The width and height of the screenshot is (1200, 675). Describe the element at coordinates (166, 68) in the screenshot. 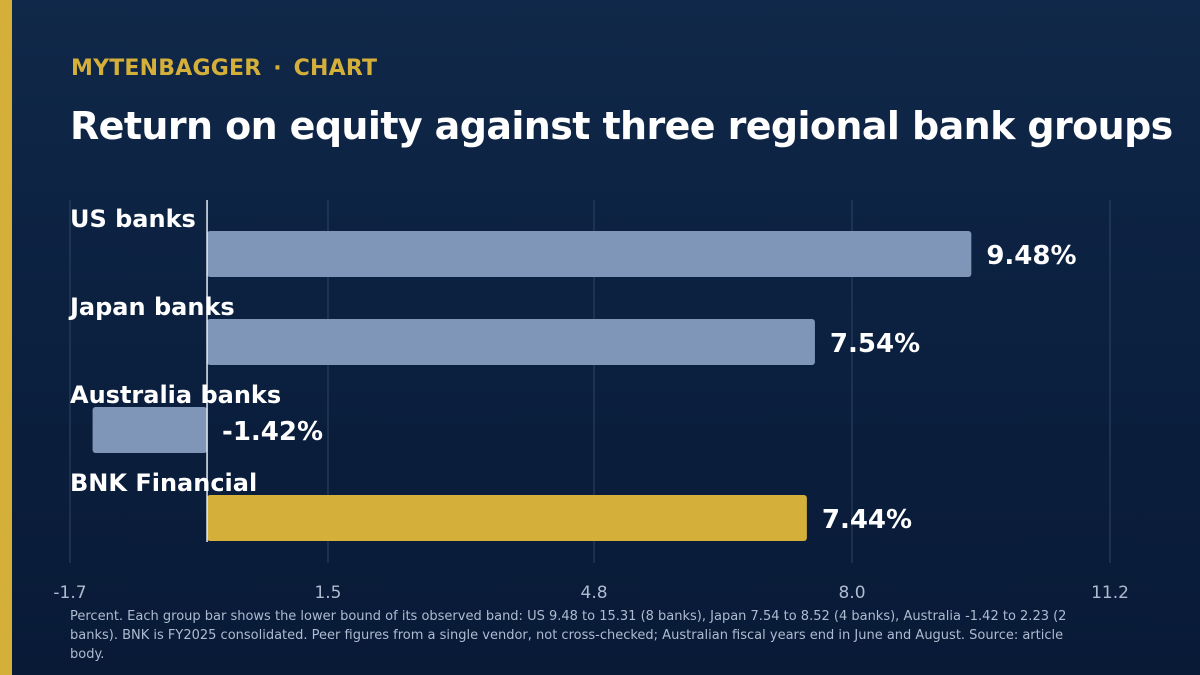

I see `brand-name: MYTENBAGGER` at that location.